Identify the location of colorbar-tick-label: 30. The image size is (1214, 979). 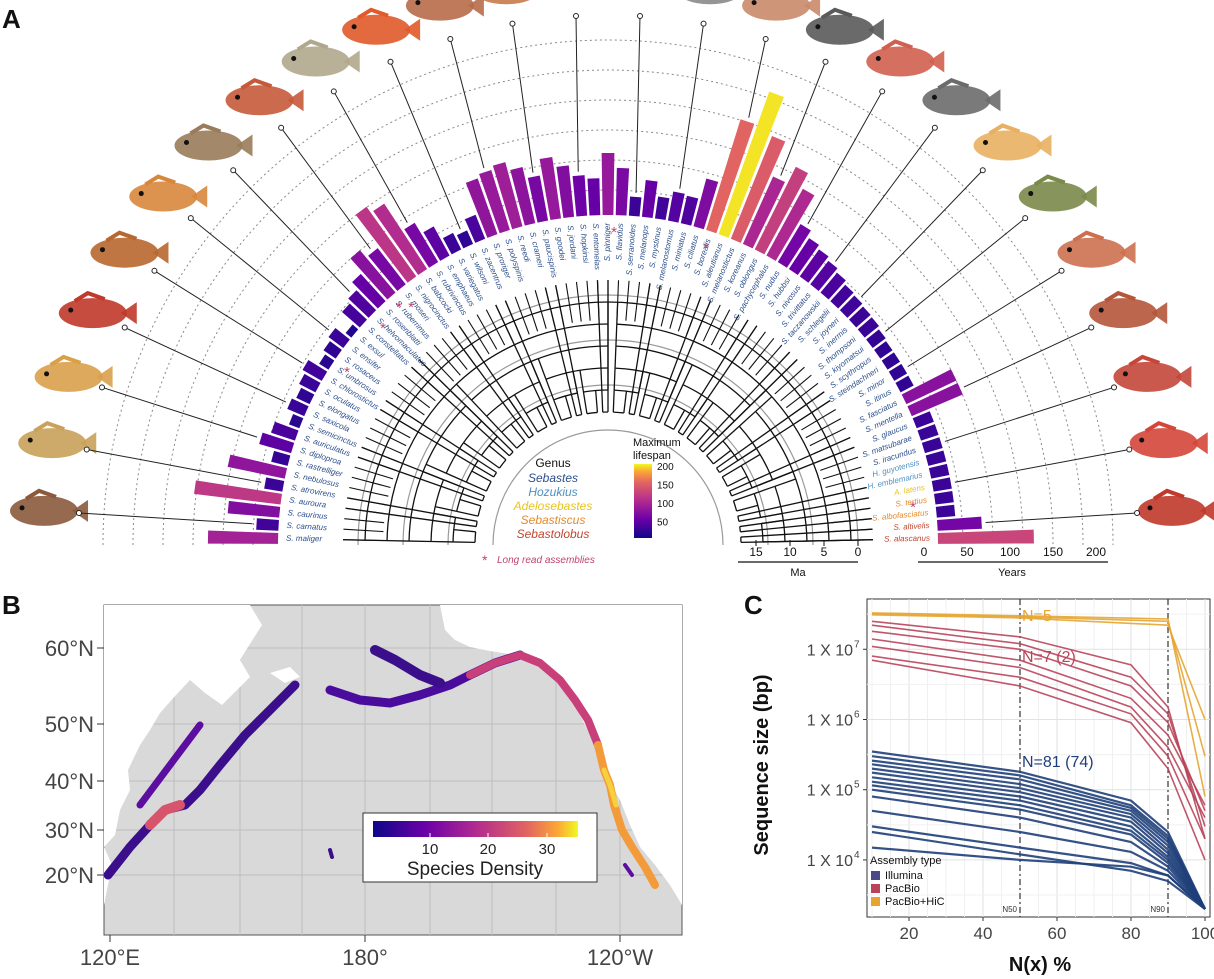
(547, 849).